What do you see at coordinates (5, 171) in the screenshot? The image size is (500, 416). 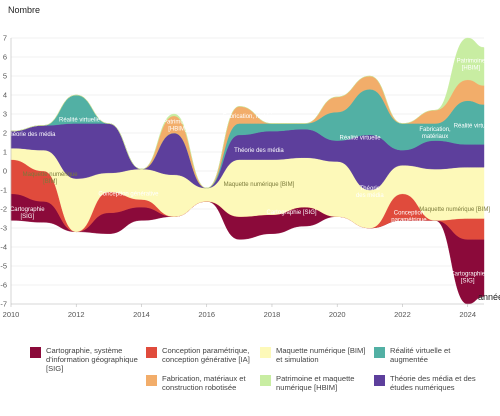 I see `y-tick-label: 0` at bounding box center [5, 171].